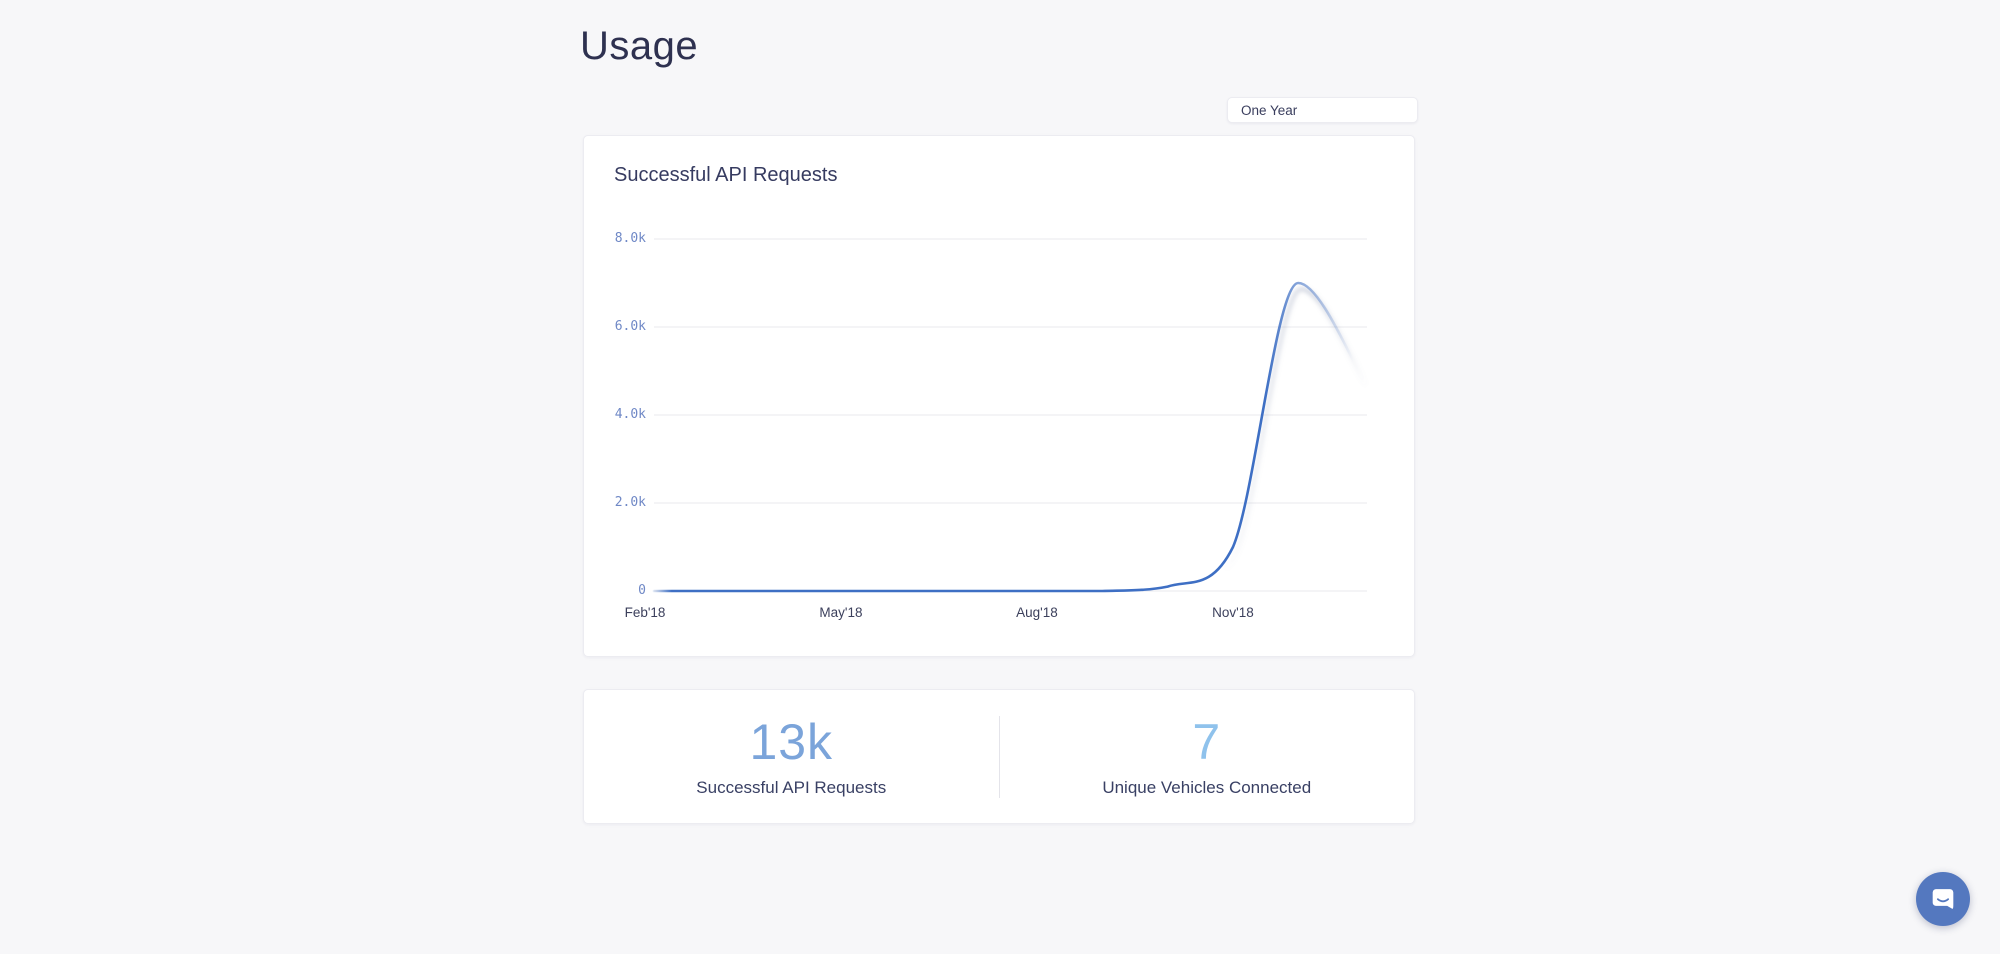  What do you see at coordinates (791, 742) in the screenshot?
I see `stat-value: 13k` at bounding box center [791, 742].